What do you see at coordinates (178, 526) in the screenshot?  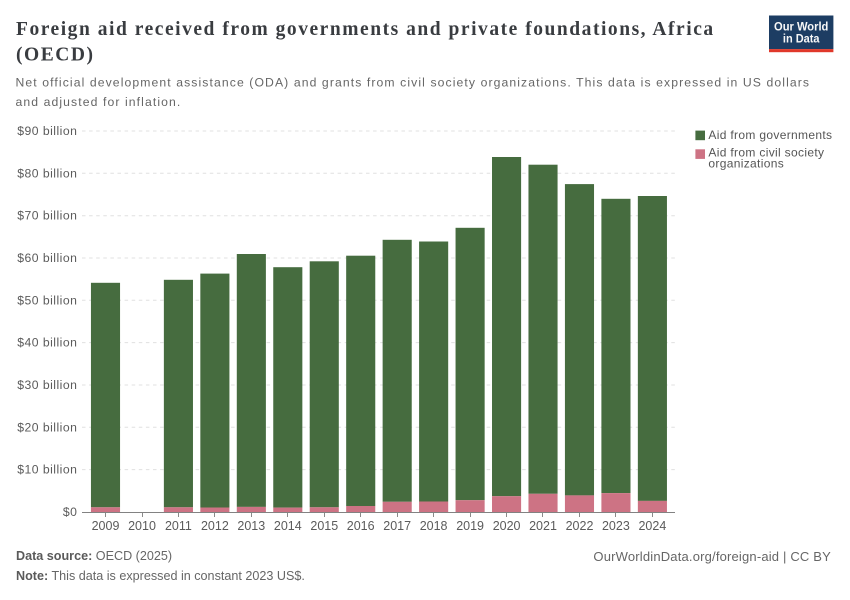 I see `svg-text: 2011` at bounding box center [178, 526].